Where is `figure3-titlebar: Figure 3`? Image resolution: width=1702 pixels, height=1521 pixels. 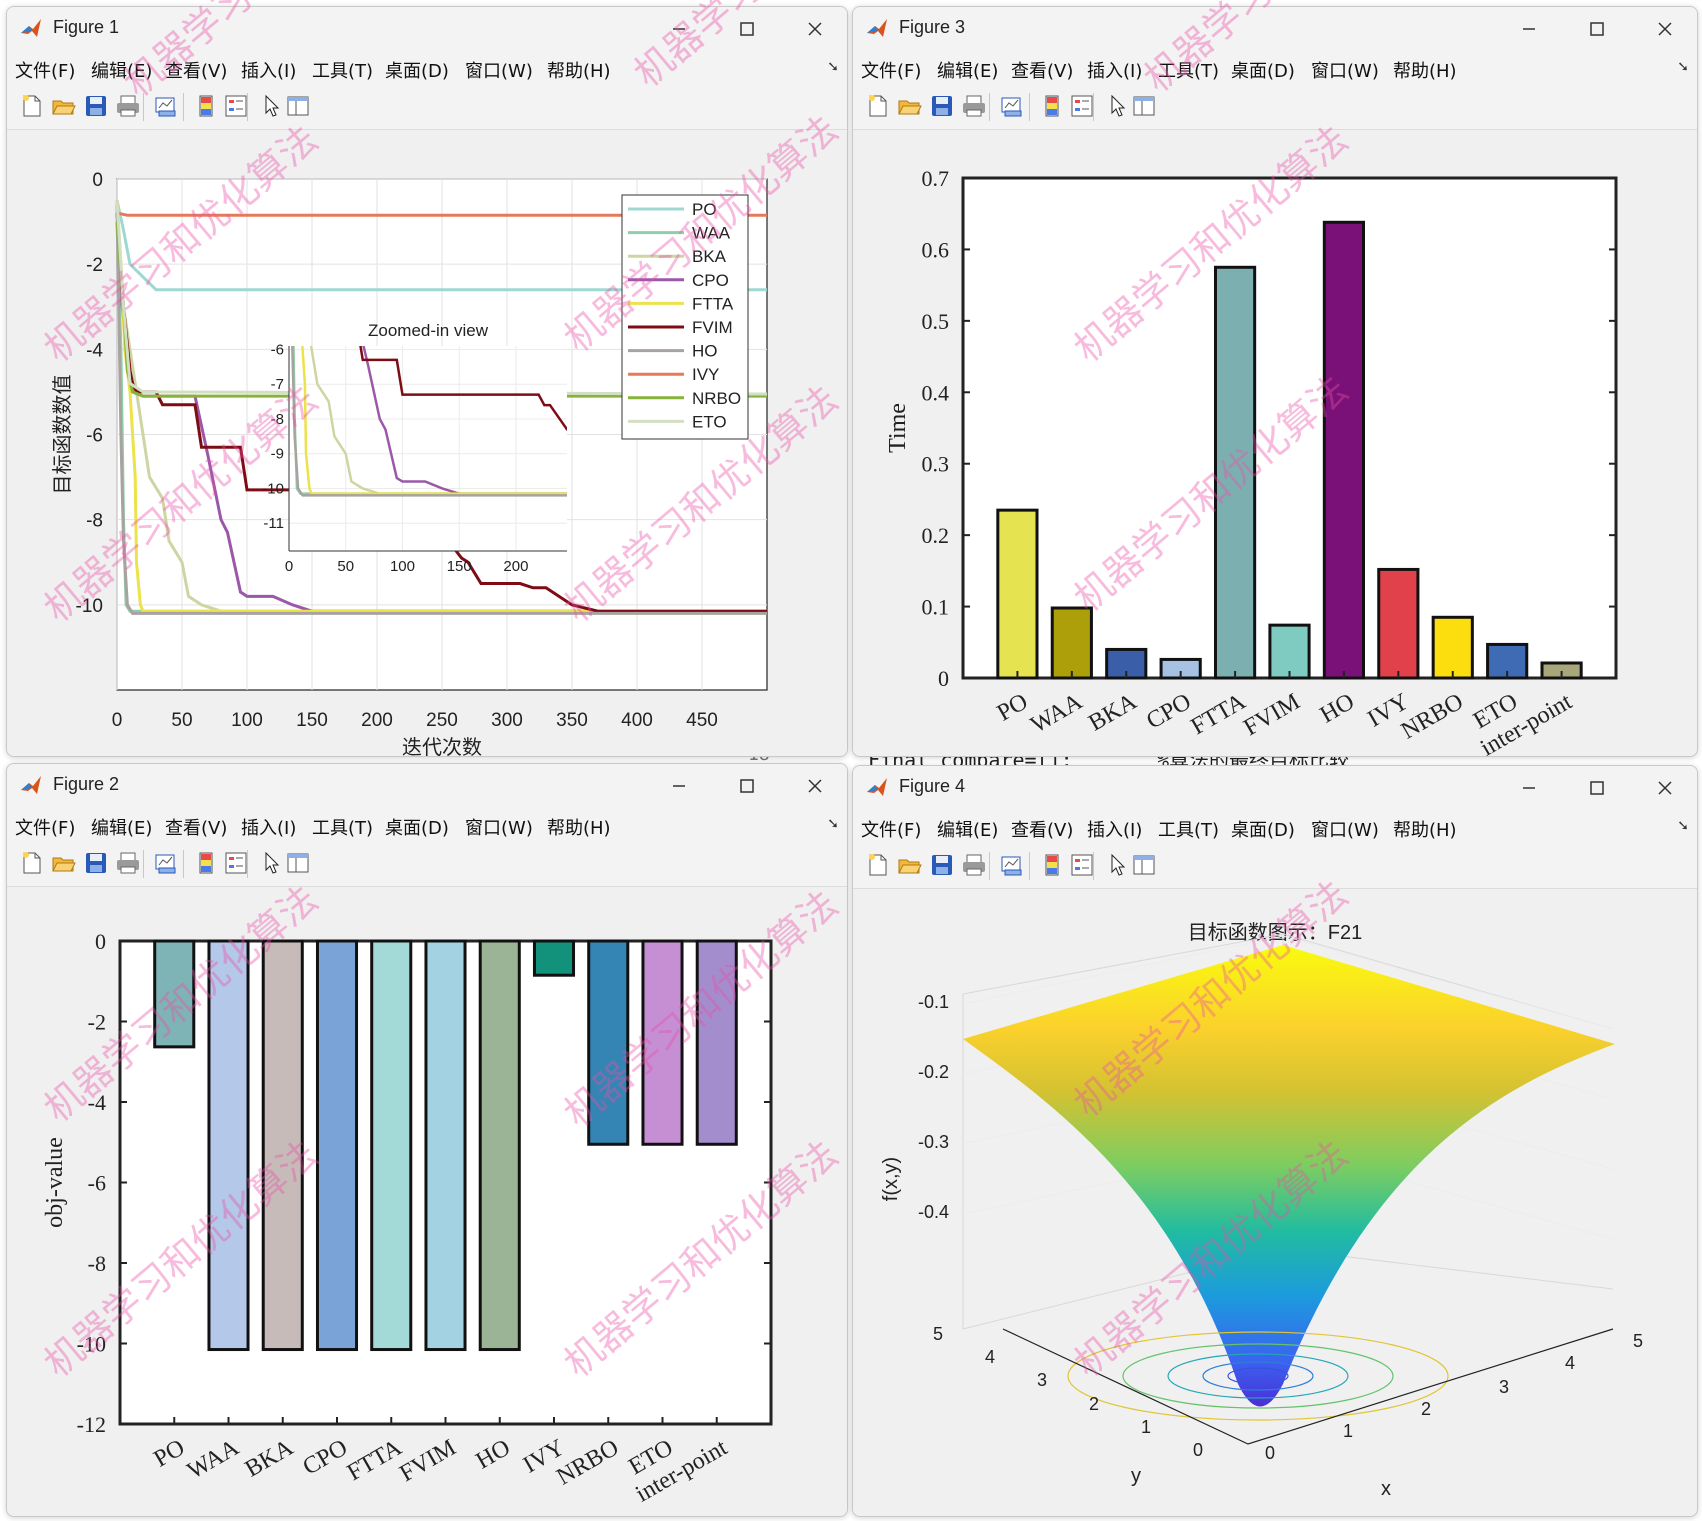 figure3-titlebar: Figure 3 is located at coordinates (1275, 29).